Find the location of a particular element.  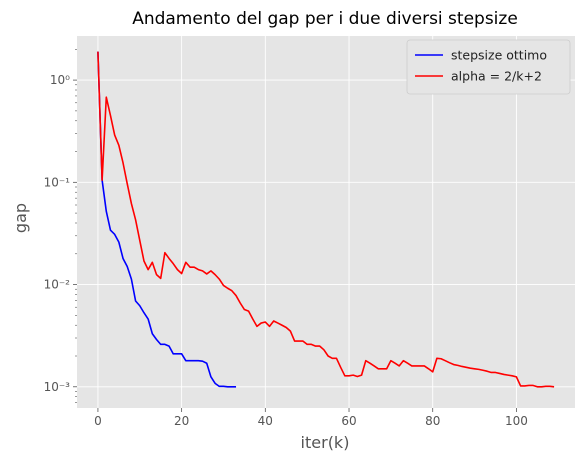

x-tick-label: 100 is located at coordinates (516, 421).